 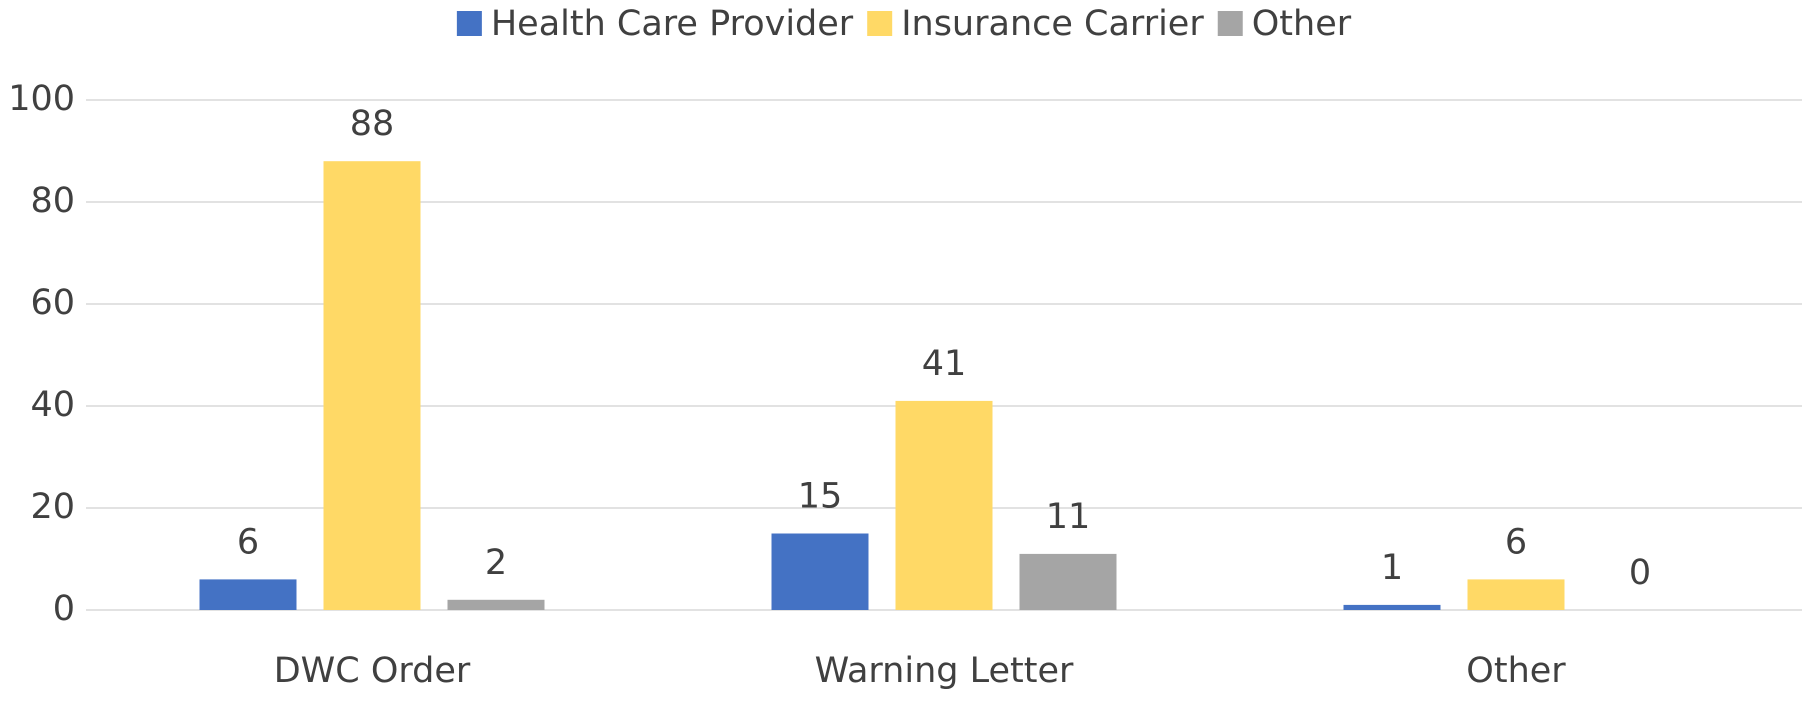 What do you see at coordinates (1516, 671) in the screenshot?
I see `x-tick-label: Other` at bounding box center [1516, 671].